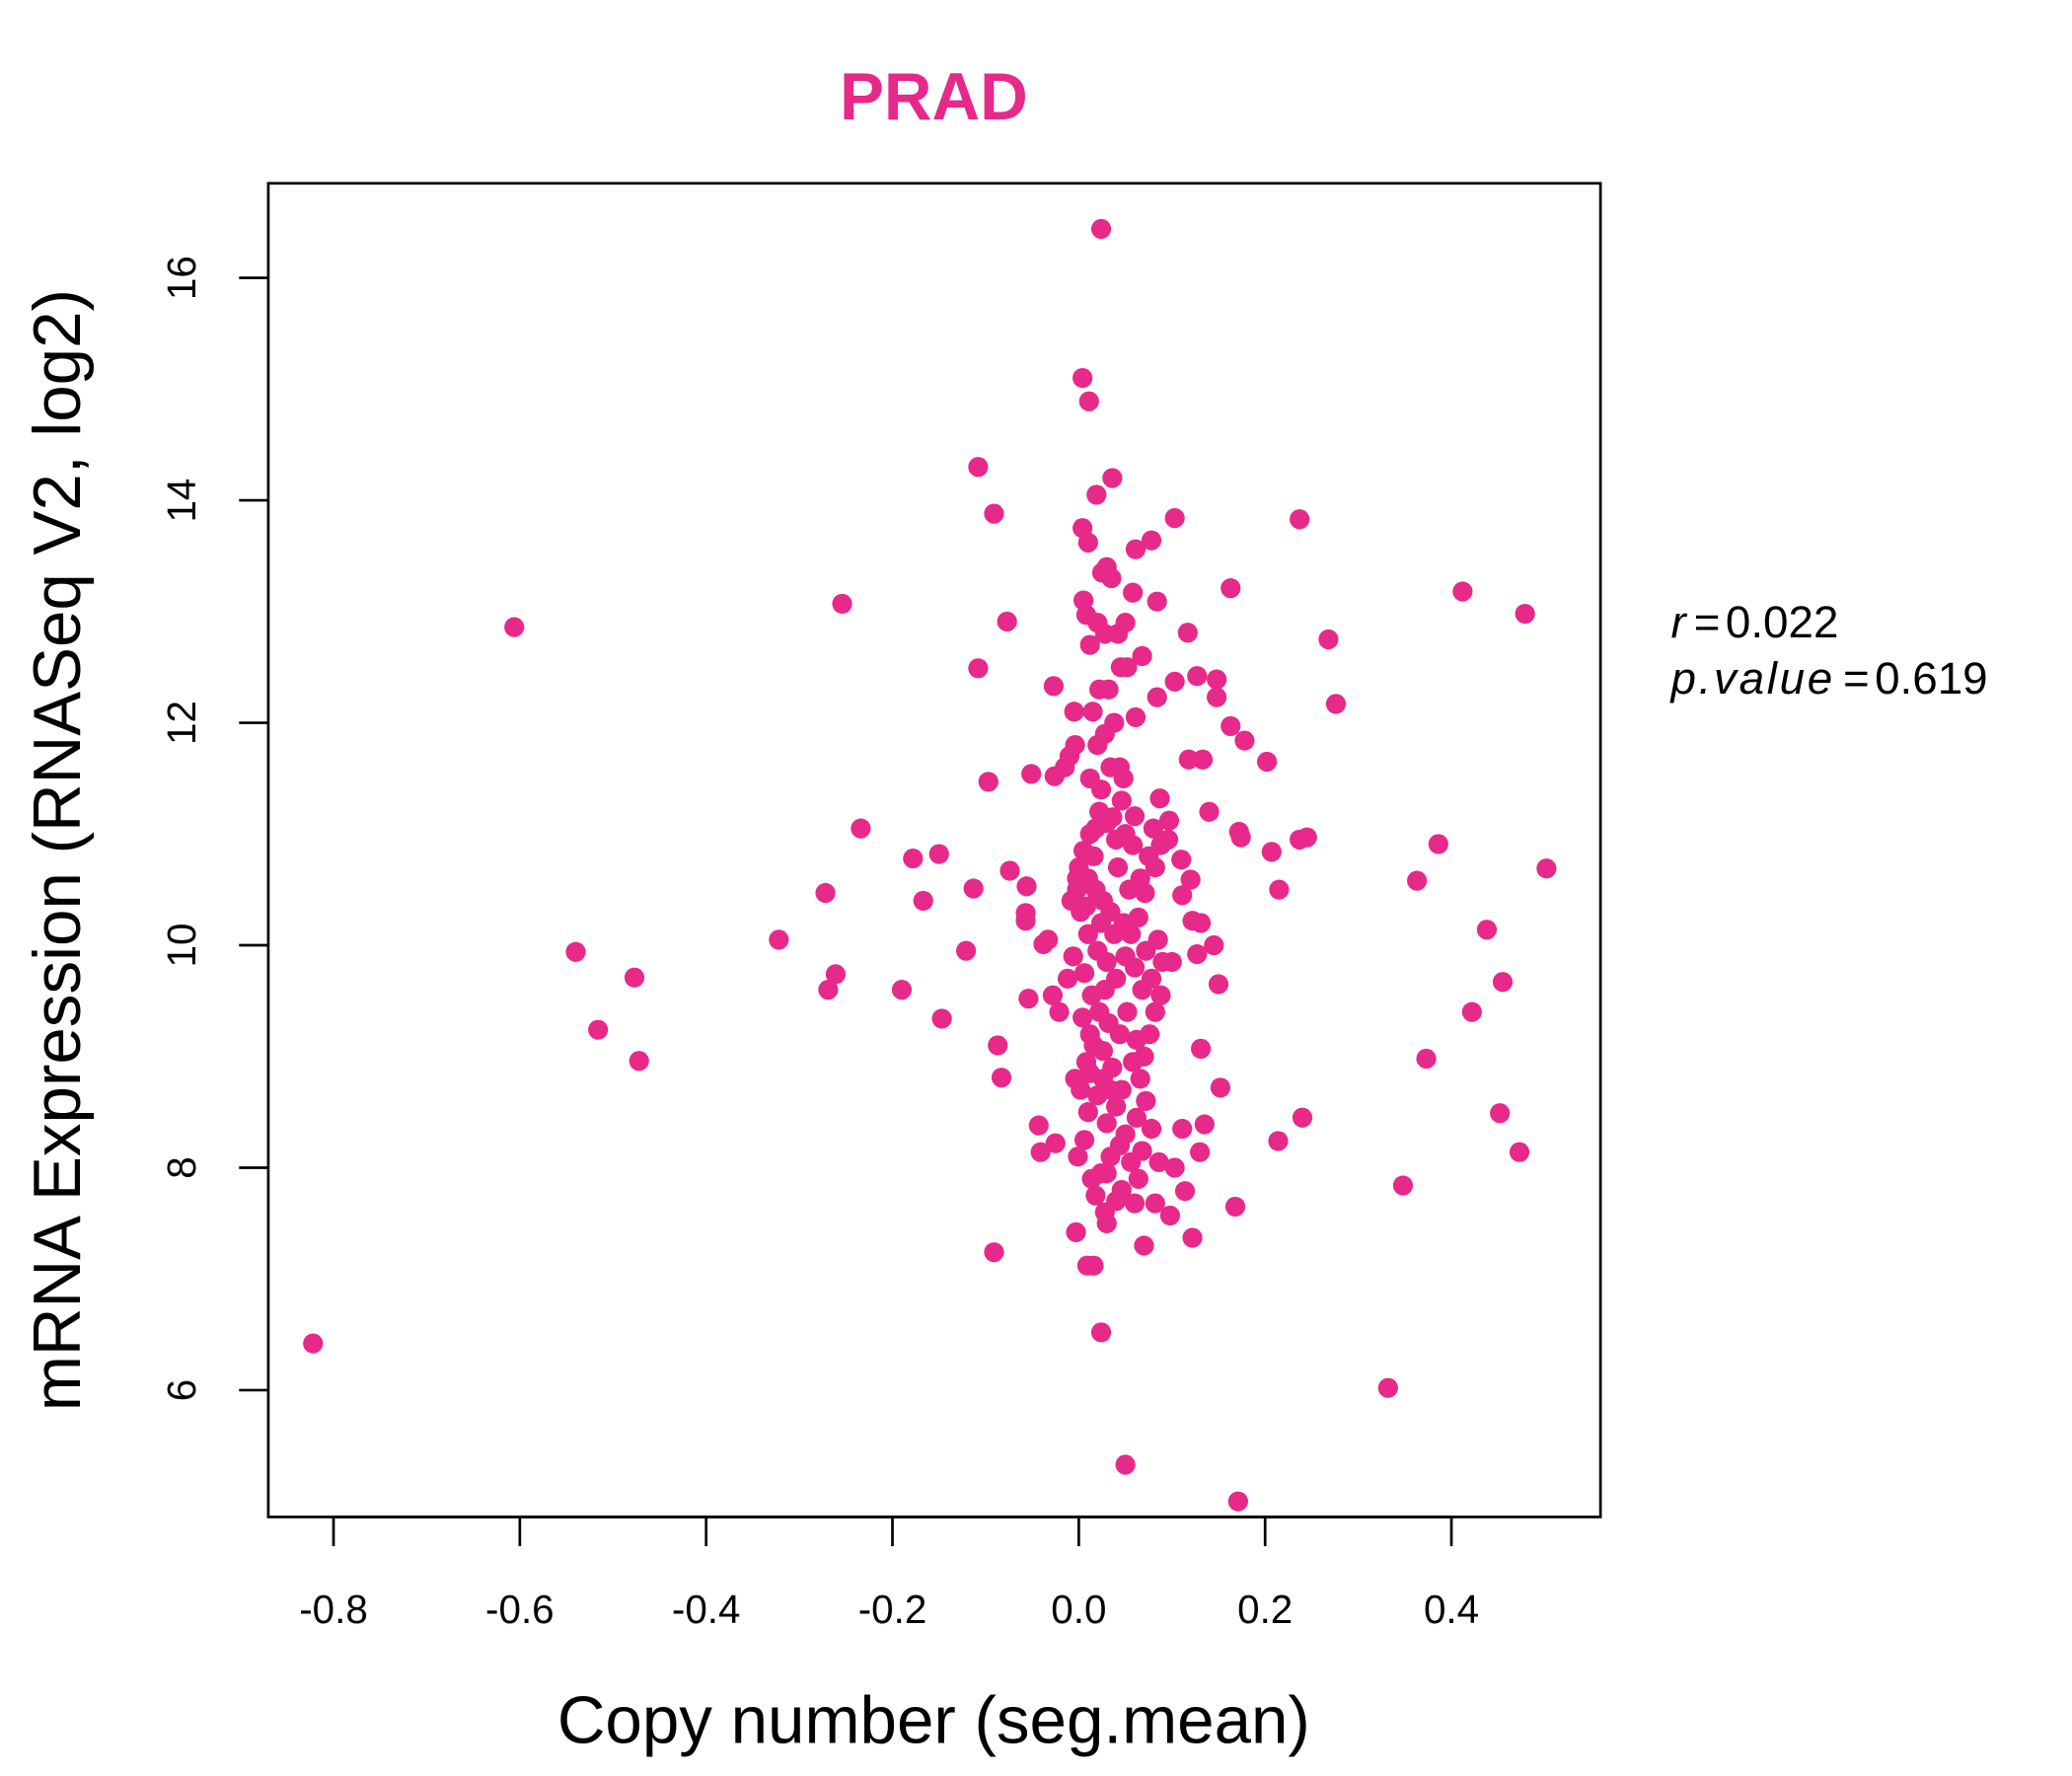  Describe the element at coordinates (1828, 678) in the screenshot. I see `p-value-stat: p.value = 0.619` at that location.